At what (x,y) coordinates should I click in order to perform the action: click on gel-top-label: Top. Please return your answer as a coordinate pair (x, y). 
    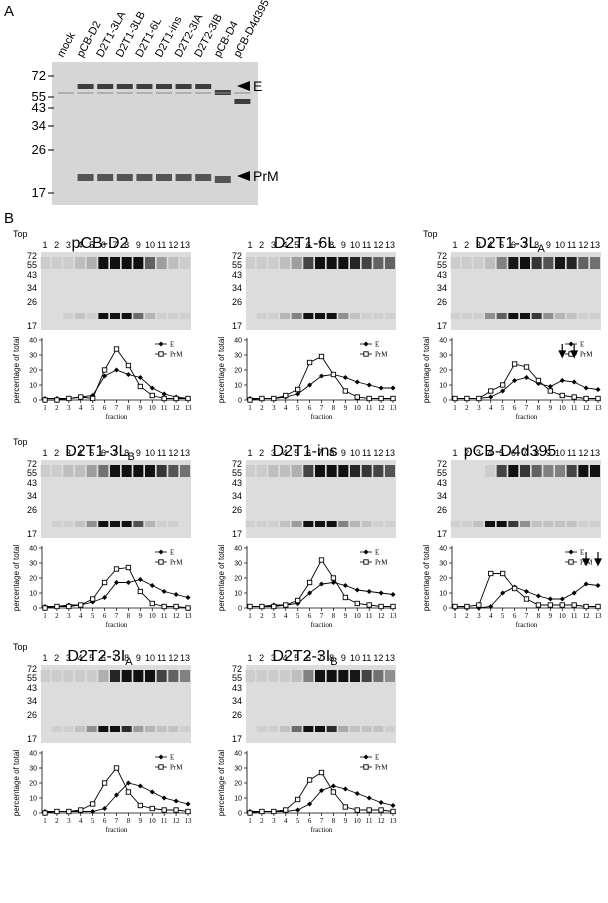
    Looking at the image, I should click on (20, 647).